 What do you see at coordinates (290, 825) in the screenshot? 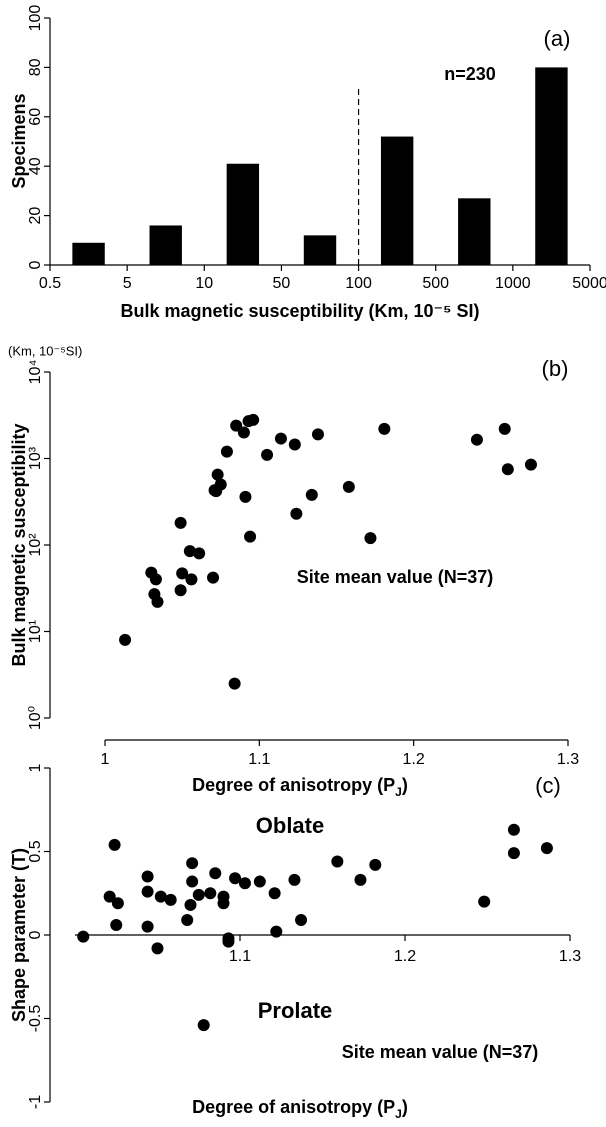
I see `annotation: Oblate` at bounding box center [290, 825].